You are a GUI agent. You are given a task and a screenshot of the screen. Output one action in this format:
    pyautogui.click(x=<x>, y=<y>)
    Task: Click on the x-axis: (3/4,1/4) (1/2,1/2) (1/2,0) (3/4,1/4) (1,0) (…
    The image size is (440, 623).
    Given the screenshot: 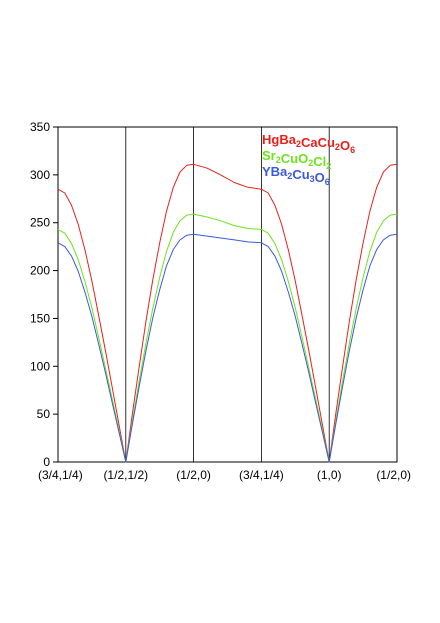 What is the action you would take?
    pyautogui.click(x=224, y=475)
    